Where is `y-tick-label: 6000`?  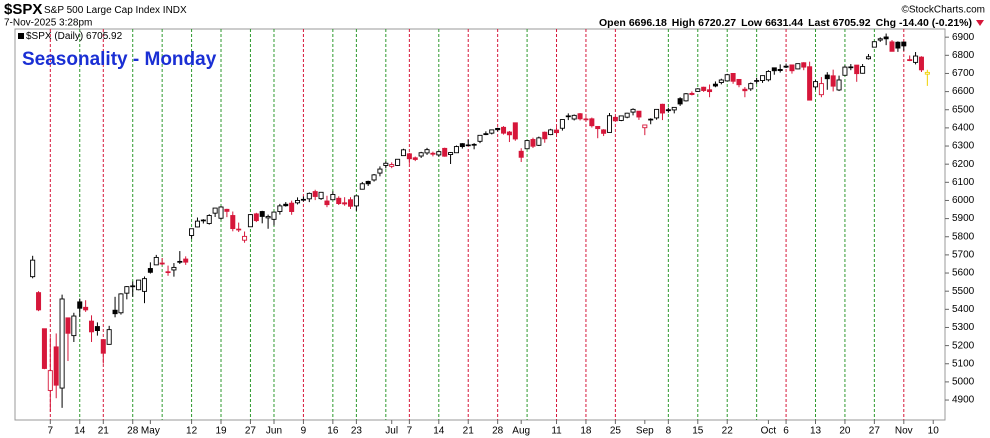 y-tick-label: 6000 is located at coordinates (963, 200).